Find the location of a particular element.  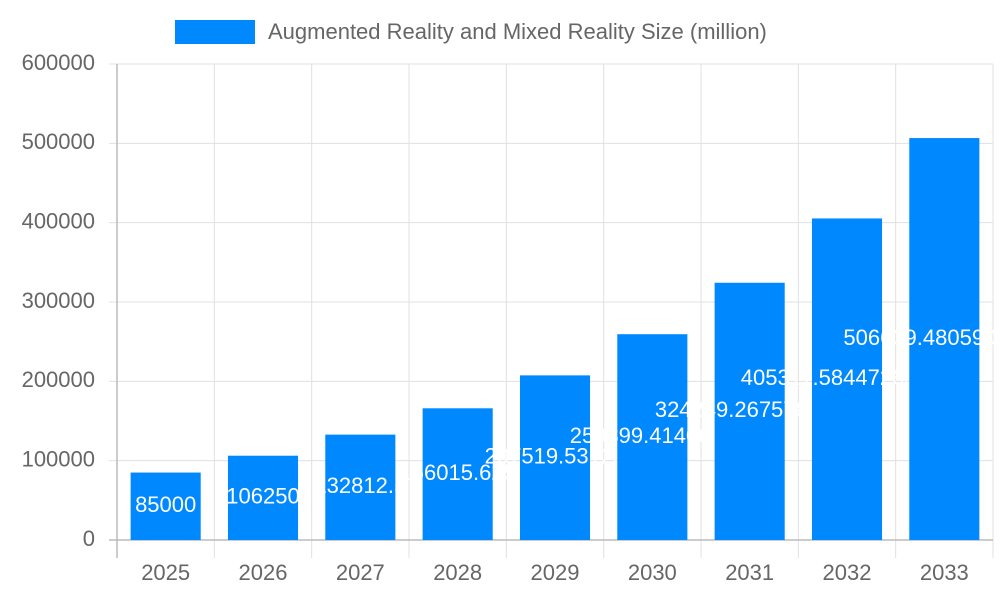

x-tick-label: 2027 is located at coordinates (360, 572).